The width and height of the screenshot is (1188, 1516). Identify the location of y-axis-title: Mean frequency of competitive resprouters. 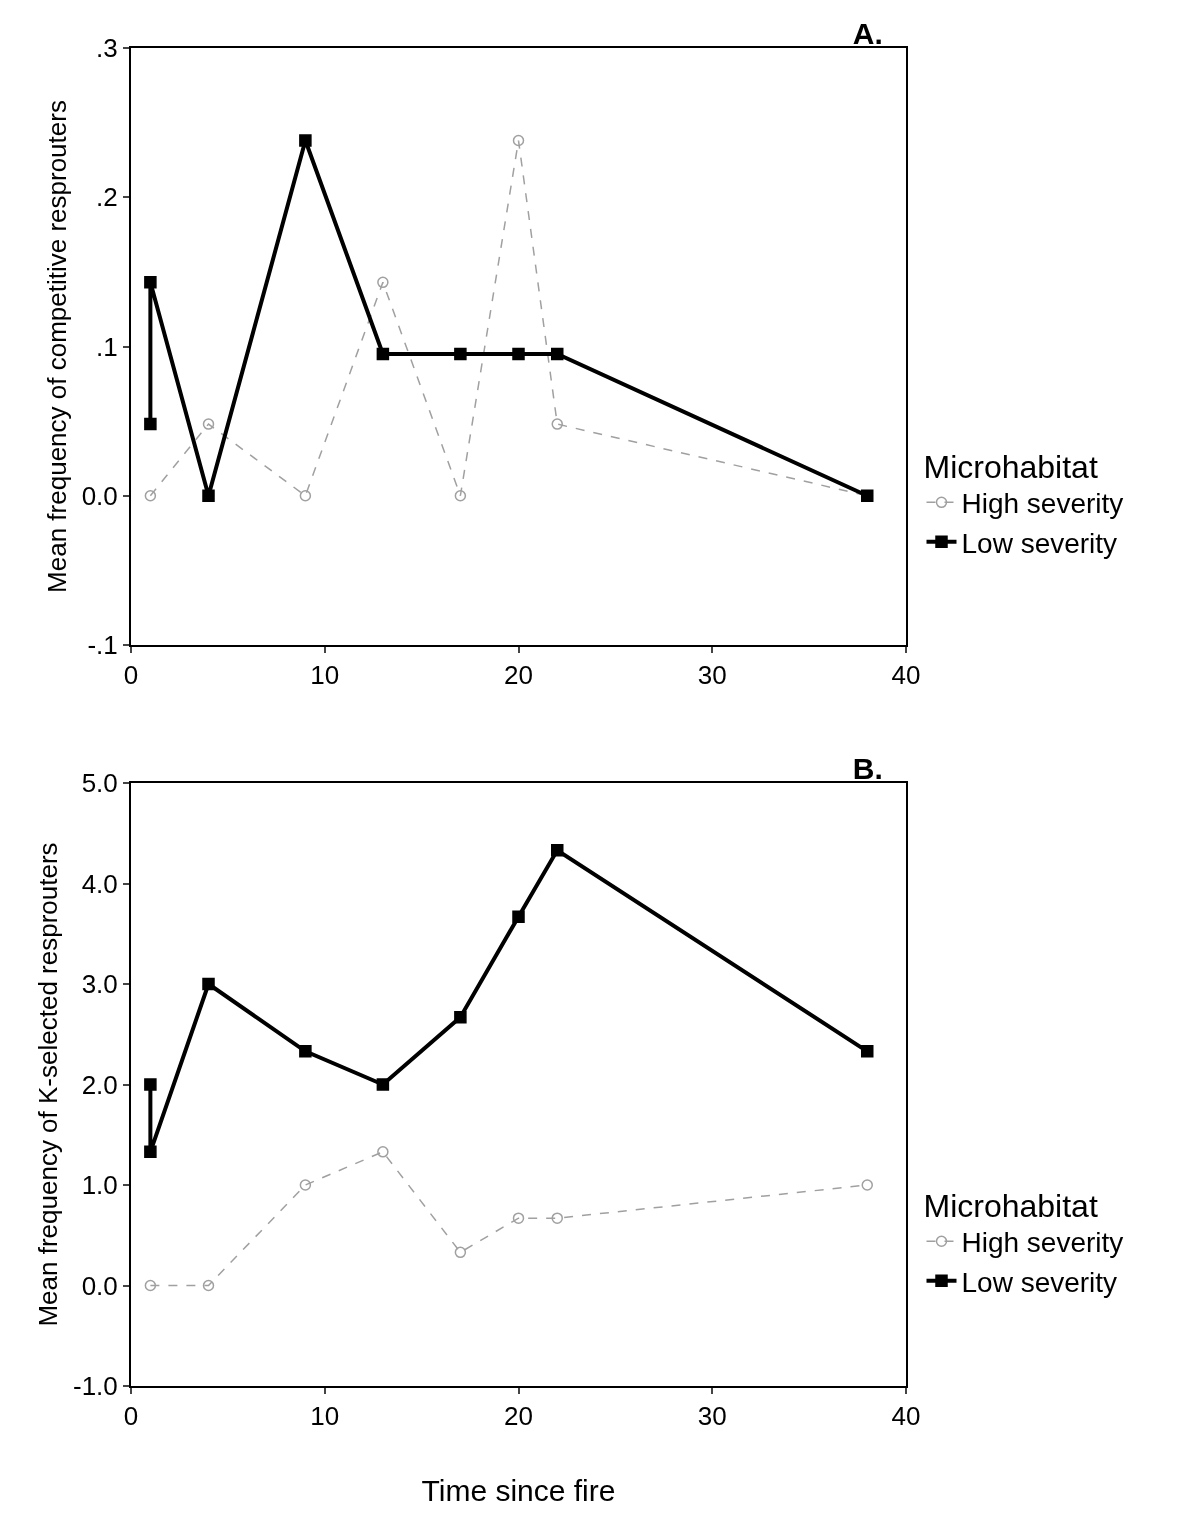
(56, 346).